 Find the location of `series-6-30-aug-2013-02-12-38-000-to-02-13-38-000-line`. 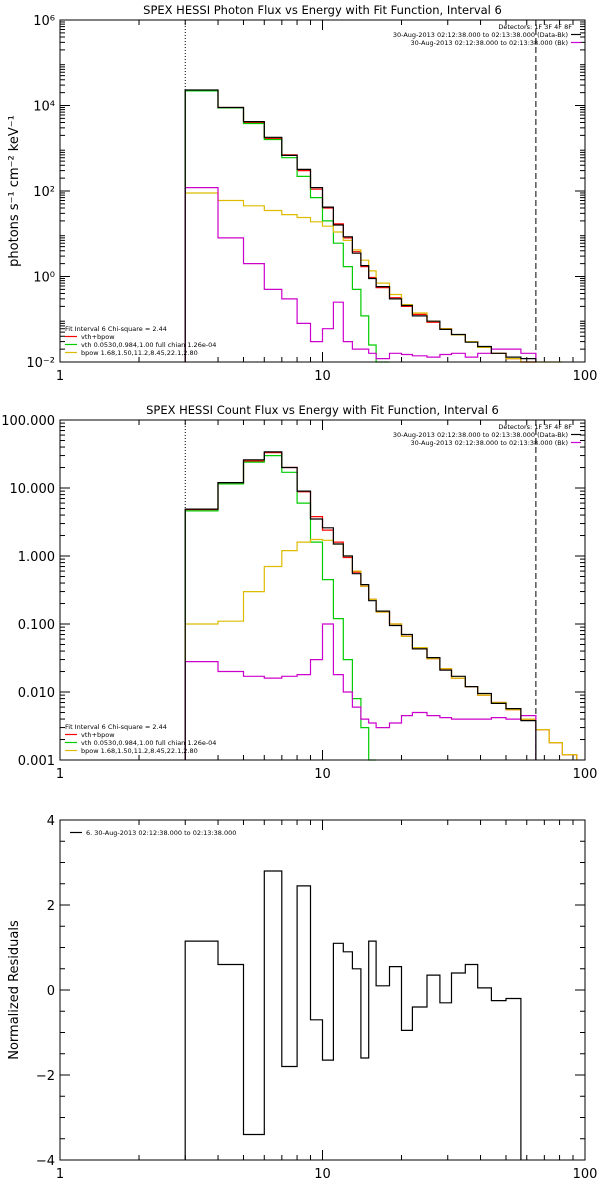

series-6-30-aug-2013-02-12-38-000-to-02-13-38-000-line is located at coordinates (353, 1015).